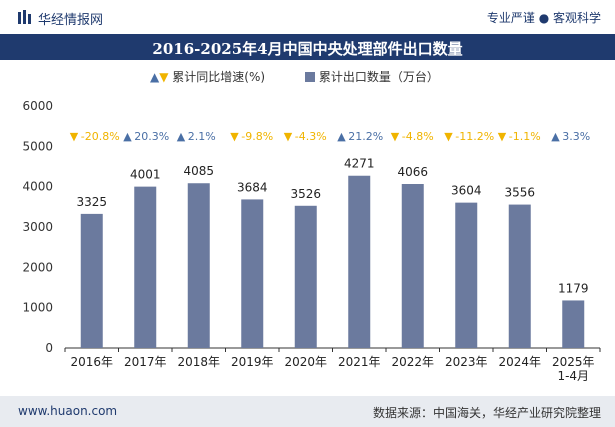 The height and width of the screenshot is (427, 615). Describe the element at coordinates (412, 172) in the screenshot. I see `bar-value-label: 4066` at that location.